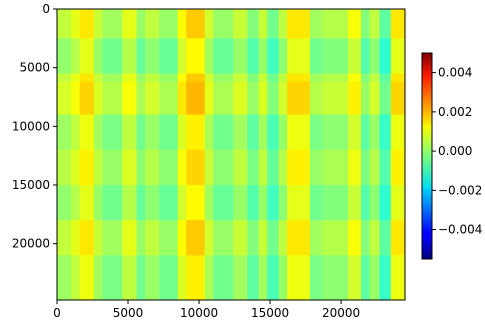  What do you see at coordinates (455, 151) in the screenshot?
I see `colorbar-tick-label: 0.000` at bounding box center [455, 151].